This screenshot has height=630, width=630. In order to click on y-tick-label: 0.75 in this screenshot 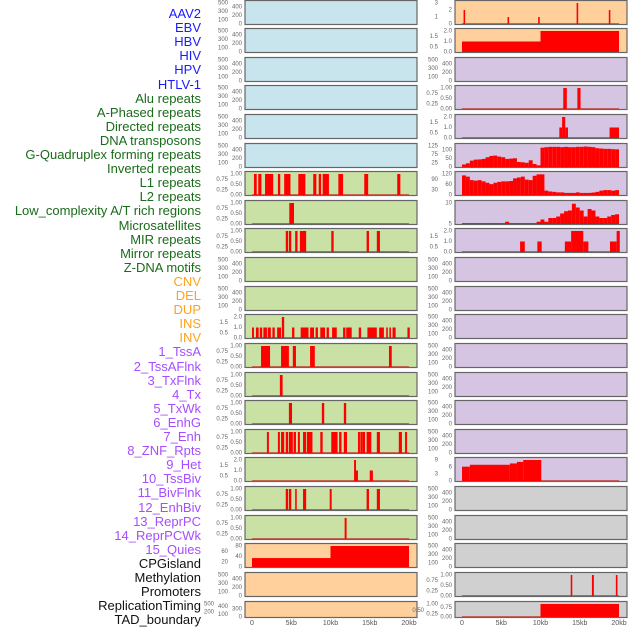, I will do `click(222, 237)`.